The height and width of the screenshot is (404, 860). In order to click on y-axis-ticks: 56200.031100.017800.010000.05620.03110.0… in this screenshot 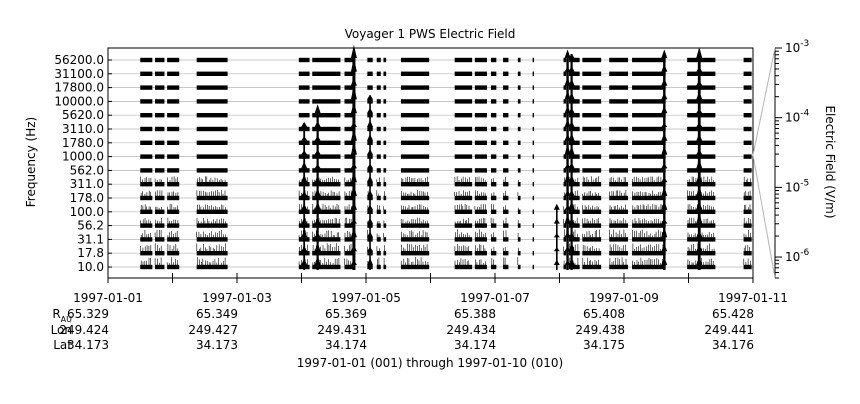, I will do `click(83, 163)`.